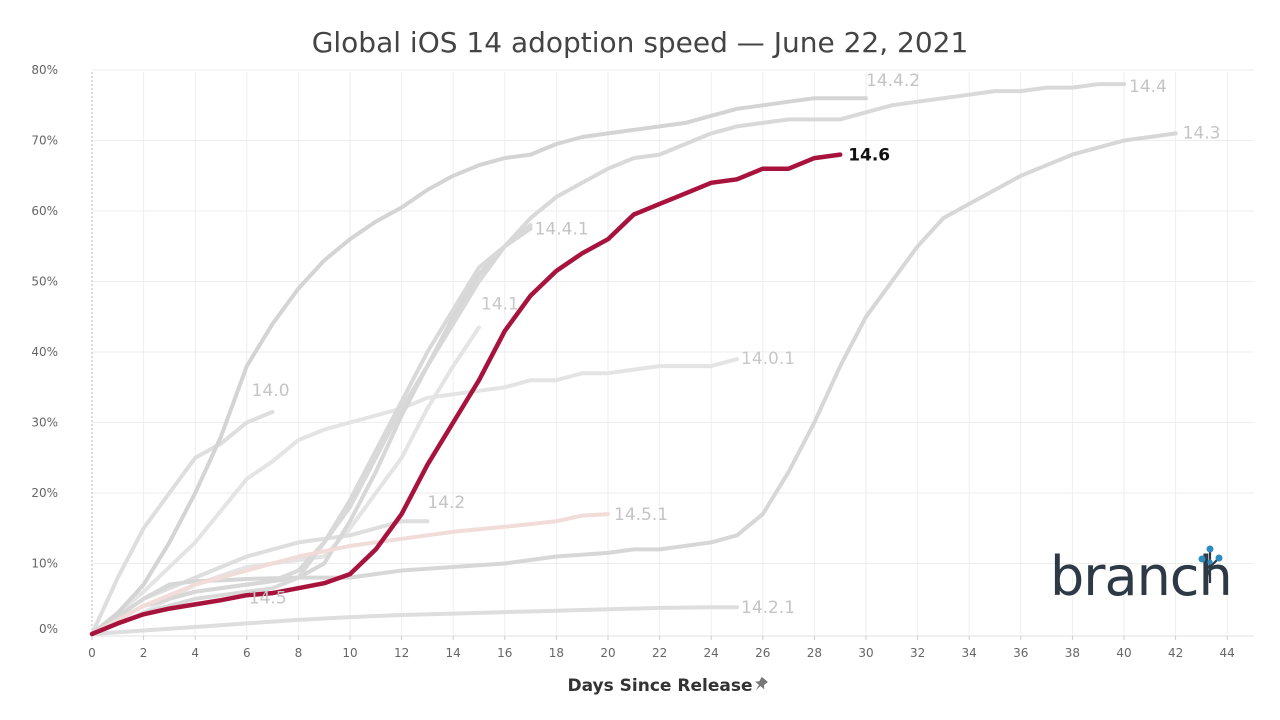 Image resolution: width=1280 pixels, height=720 pixels. Describe the element at coordinates (44, 493) in the screenshot. I see `y-tick-label: 20%` at that location.